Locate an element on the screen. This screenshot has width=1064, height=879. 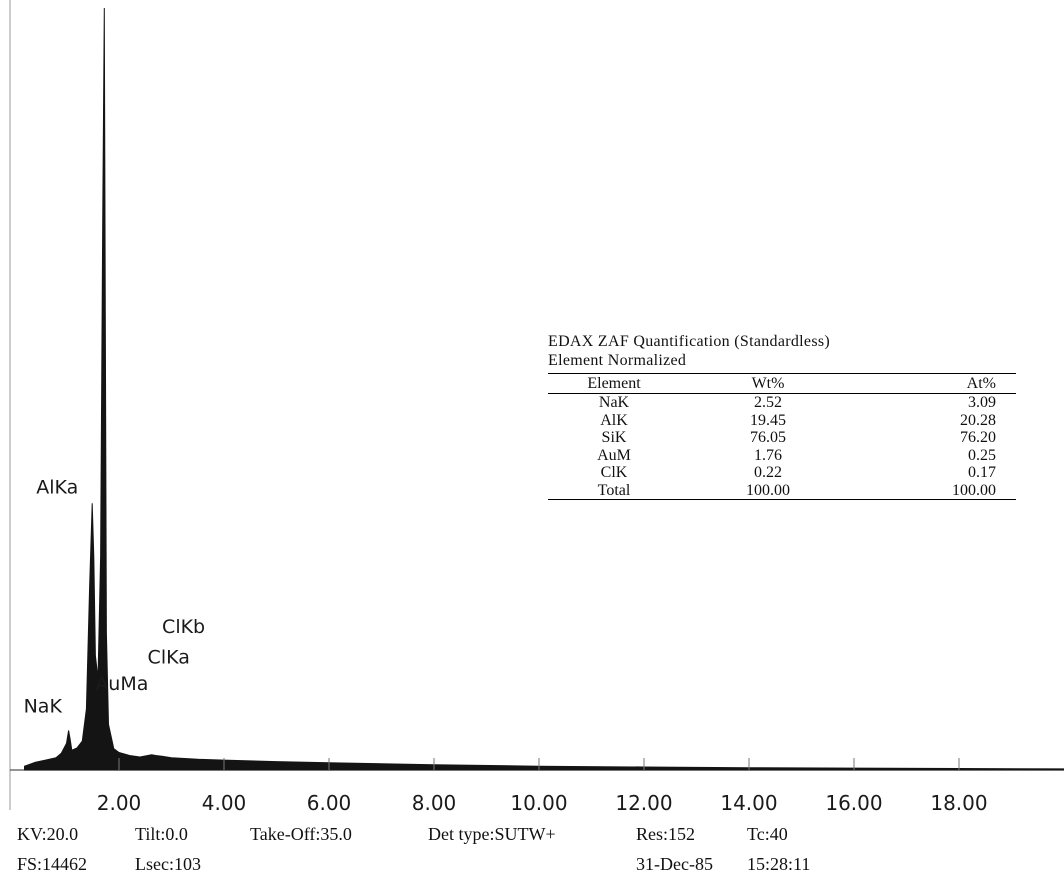
cell-wt: 2.52 is located at coordinates (768, 402).